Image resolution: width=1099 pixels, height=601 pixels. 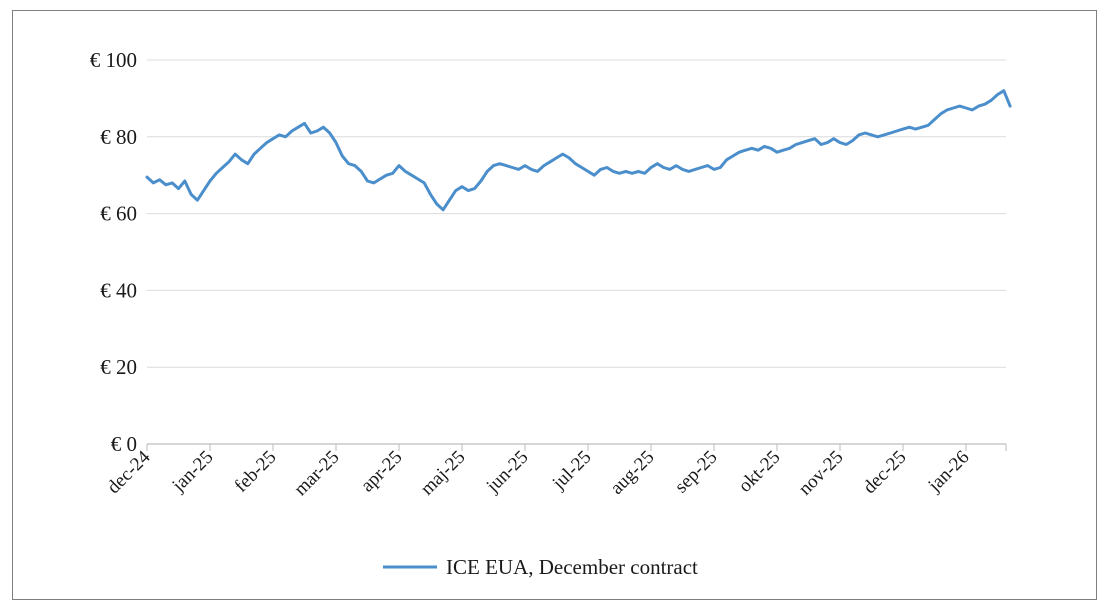 What do you see at coordinates (124, 444) in the screenshot?
I see `y-tick-label: € 0` at bounding box center [124, 444].